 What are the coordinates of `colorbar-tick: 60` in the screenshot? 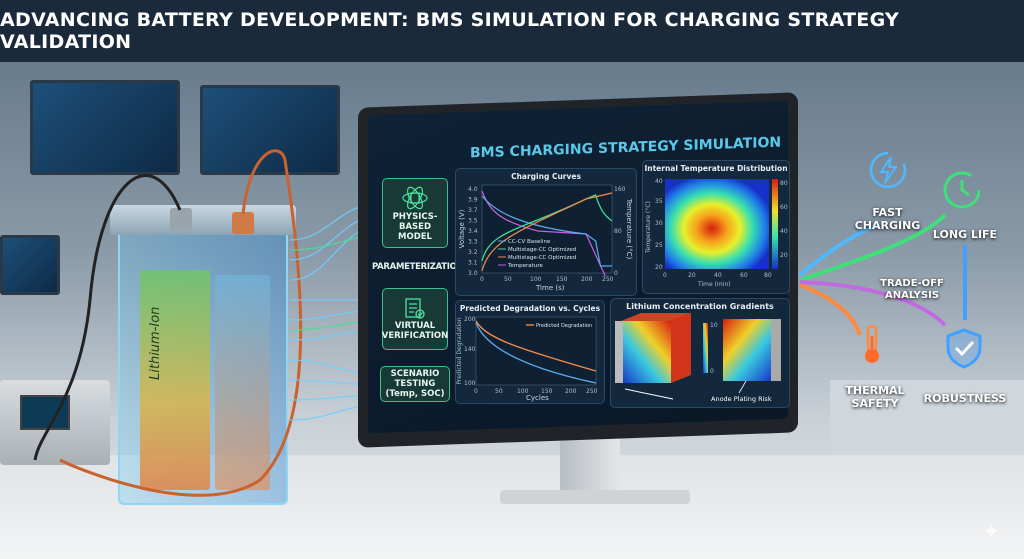 It's located at (784, 207).